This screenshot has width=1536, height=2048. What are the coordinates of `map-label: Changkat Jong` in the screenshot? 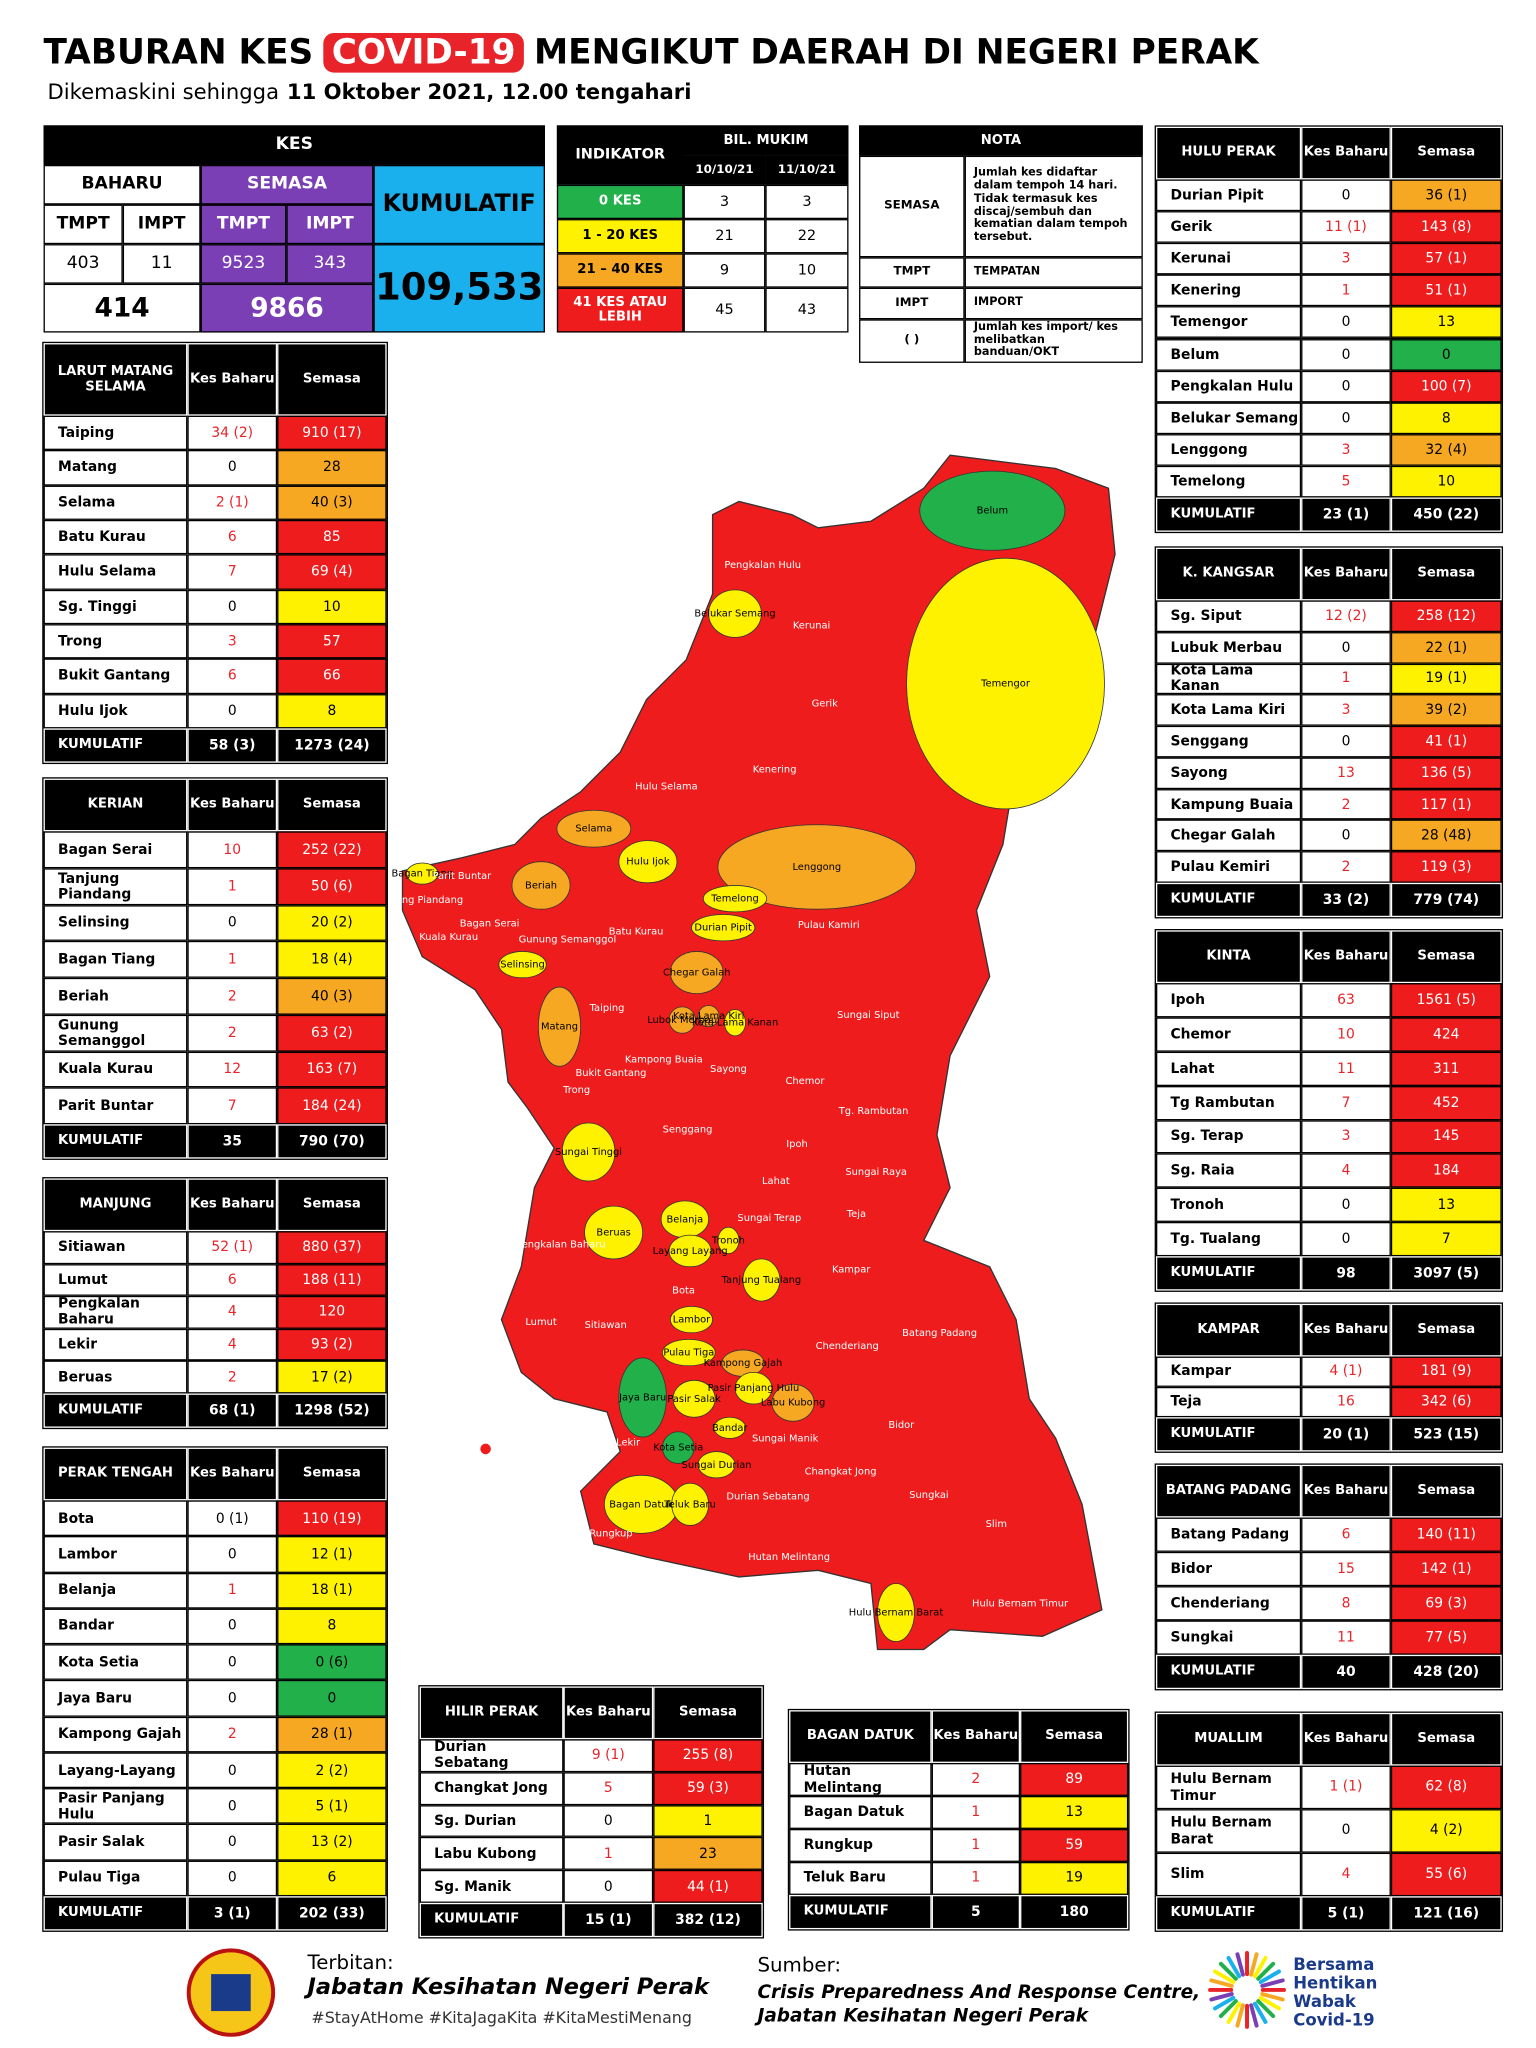 It's located at (841, 1471).